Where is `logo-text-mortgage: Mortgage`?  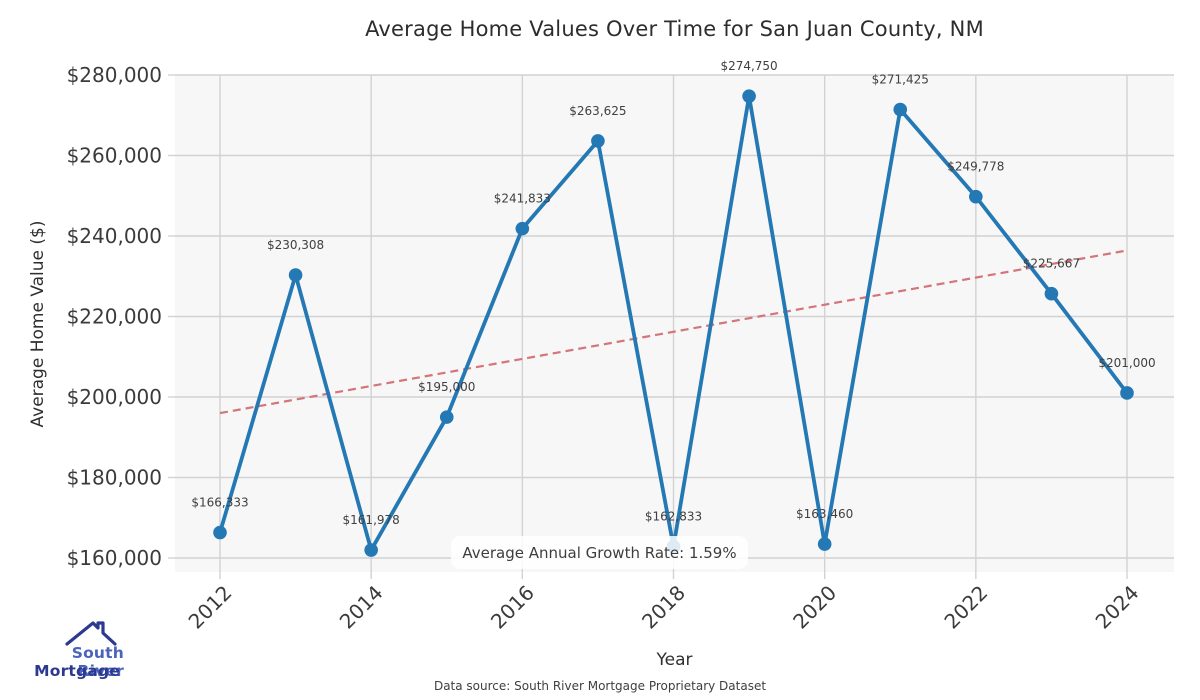
logo-text-mortgage: Mortgage is located at coordinates (77, 671).